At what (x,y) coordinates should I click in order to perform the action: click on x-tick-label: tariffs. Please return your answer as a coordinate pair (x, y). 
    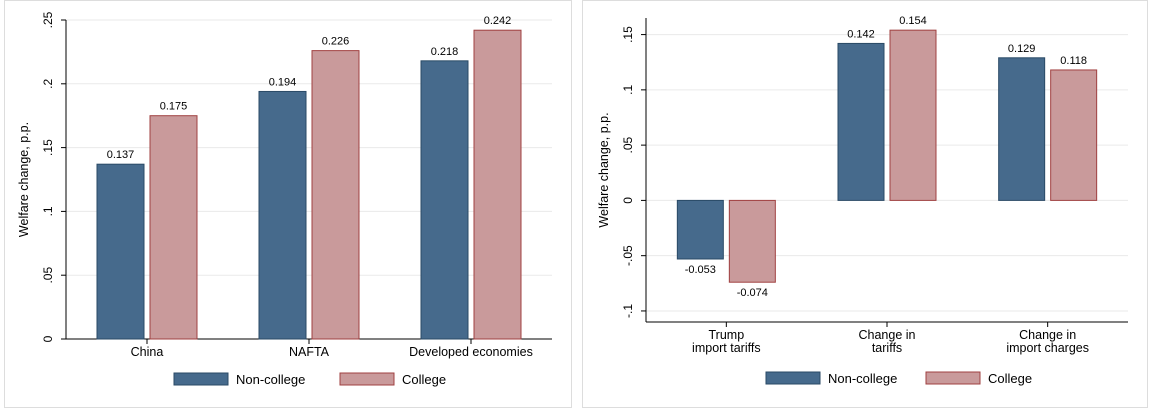
    Looking at the image, I should click on (887, 348).